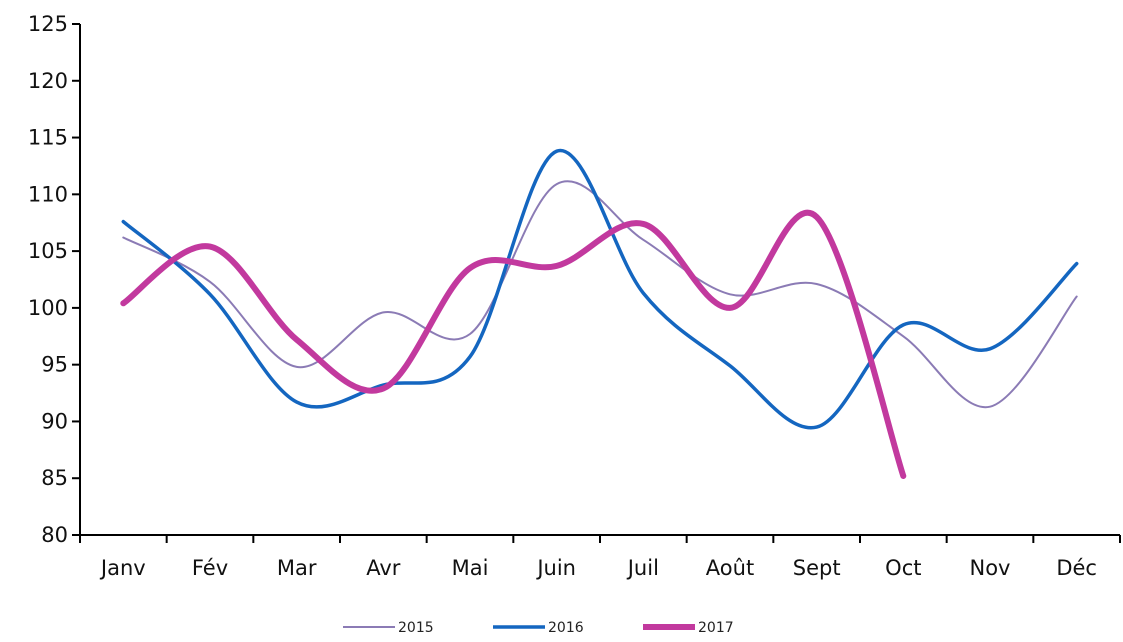 The height and width of the screenshot is (642, 1123). Describe the element at coordinates (48, 251) in the screenshot. I see `y-tick-label: 105` at that location.